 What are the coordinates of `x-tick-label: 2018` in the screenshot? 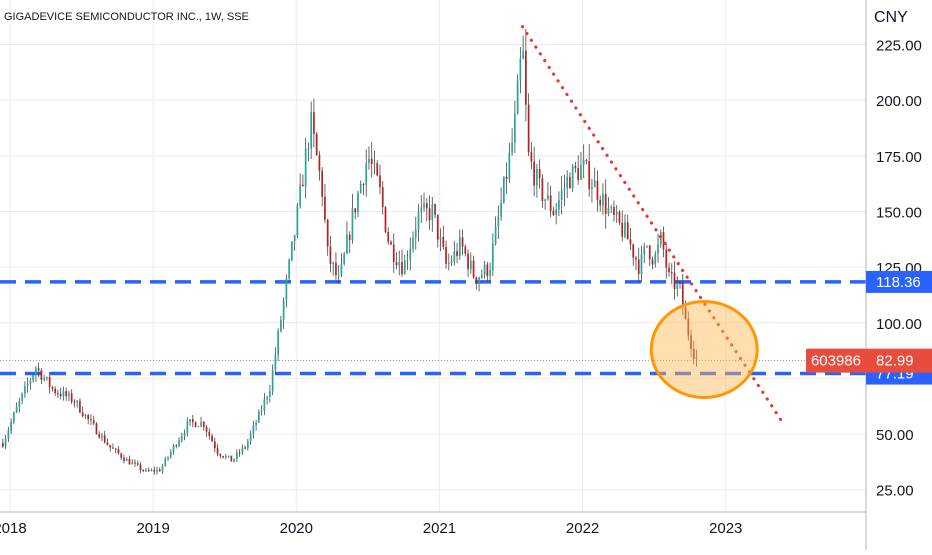 It's located at (13, 528).